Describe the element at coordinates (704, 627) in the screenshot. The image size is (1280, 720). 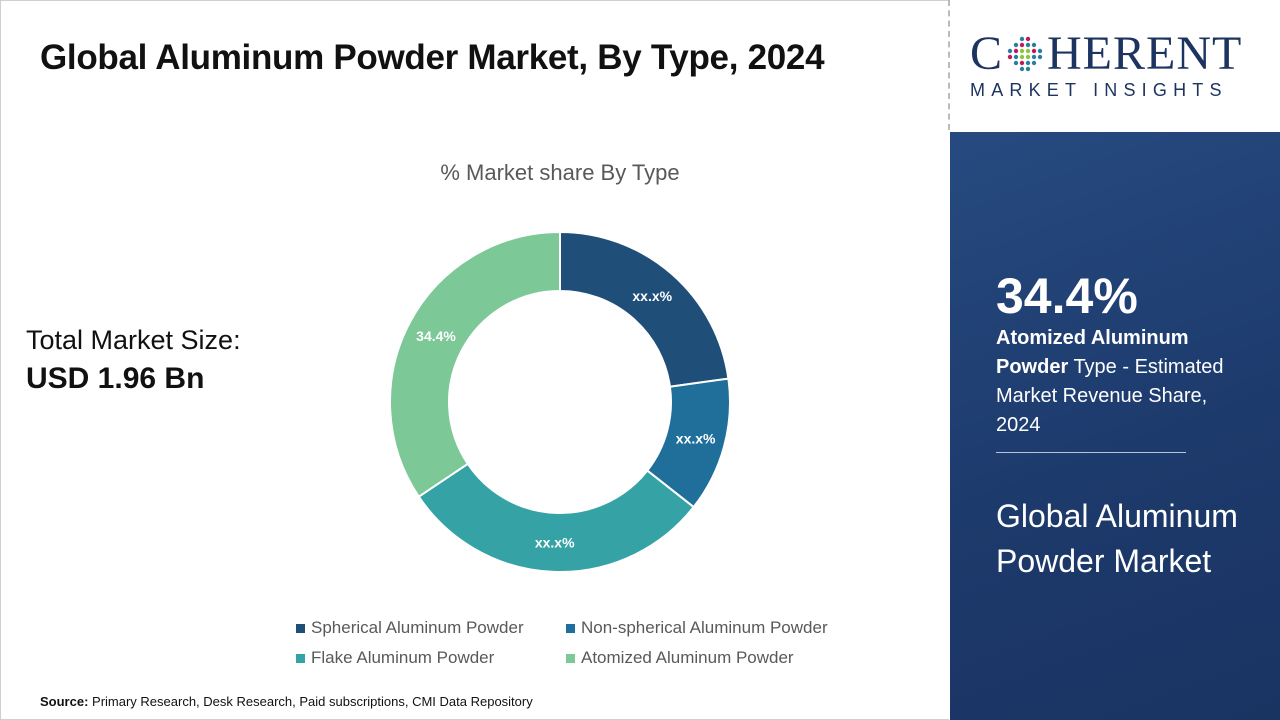
I see `legend-label: Non-spherical Aluminum Powder` at that location.